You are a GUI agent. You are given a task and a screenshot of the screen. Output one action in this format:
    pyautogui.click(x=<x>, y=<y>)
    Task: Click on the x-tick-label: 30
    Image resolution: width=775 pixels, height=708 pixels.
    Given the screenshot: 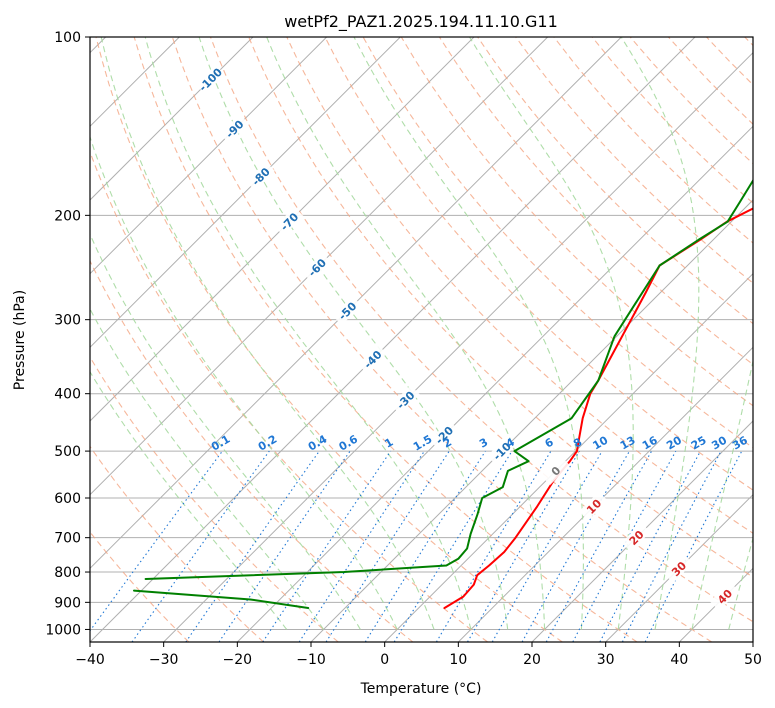 What is the action you would take?
    pyautogui.click(x=606, y=660)
    